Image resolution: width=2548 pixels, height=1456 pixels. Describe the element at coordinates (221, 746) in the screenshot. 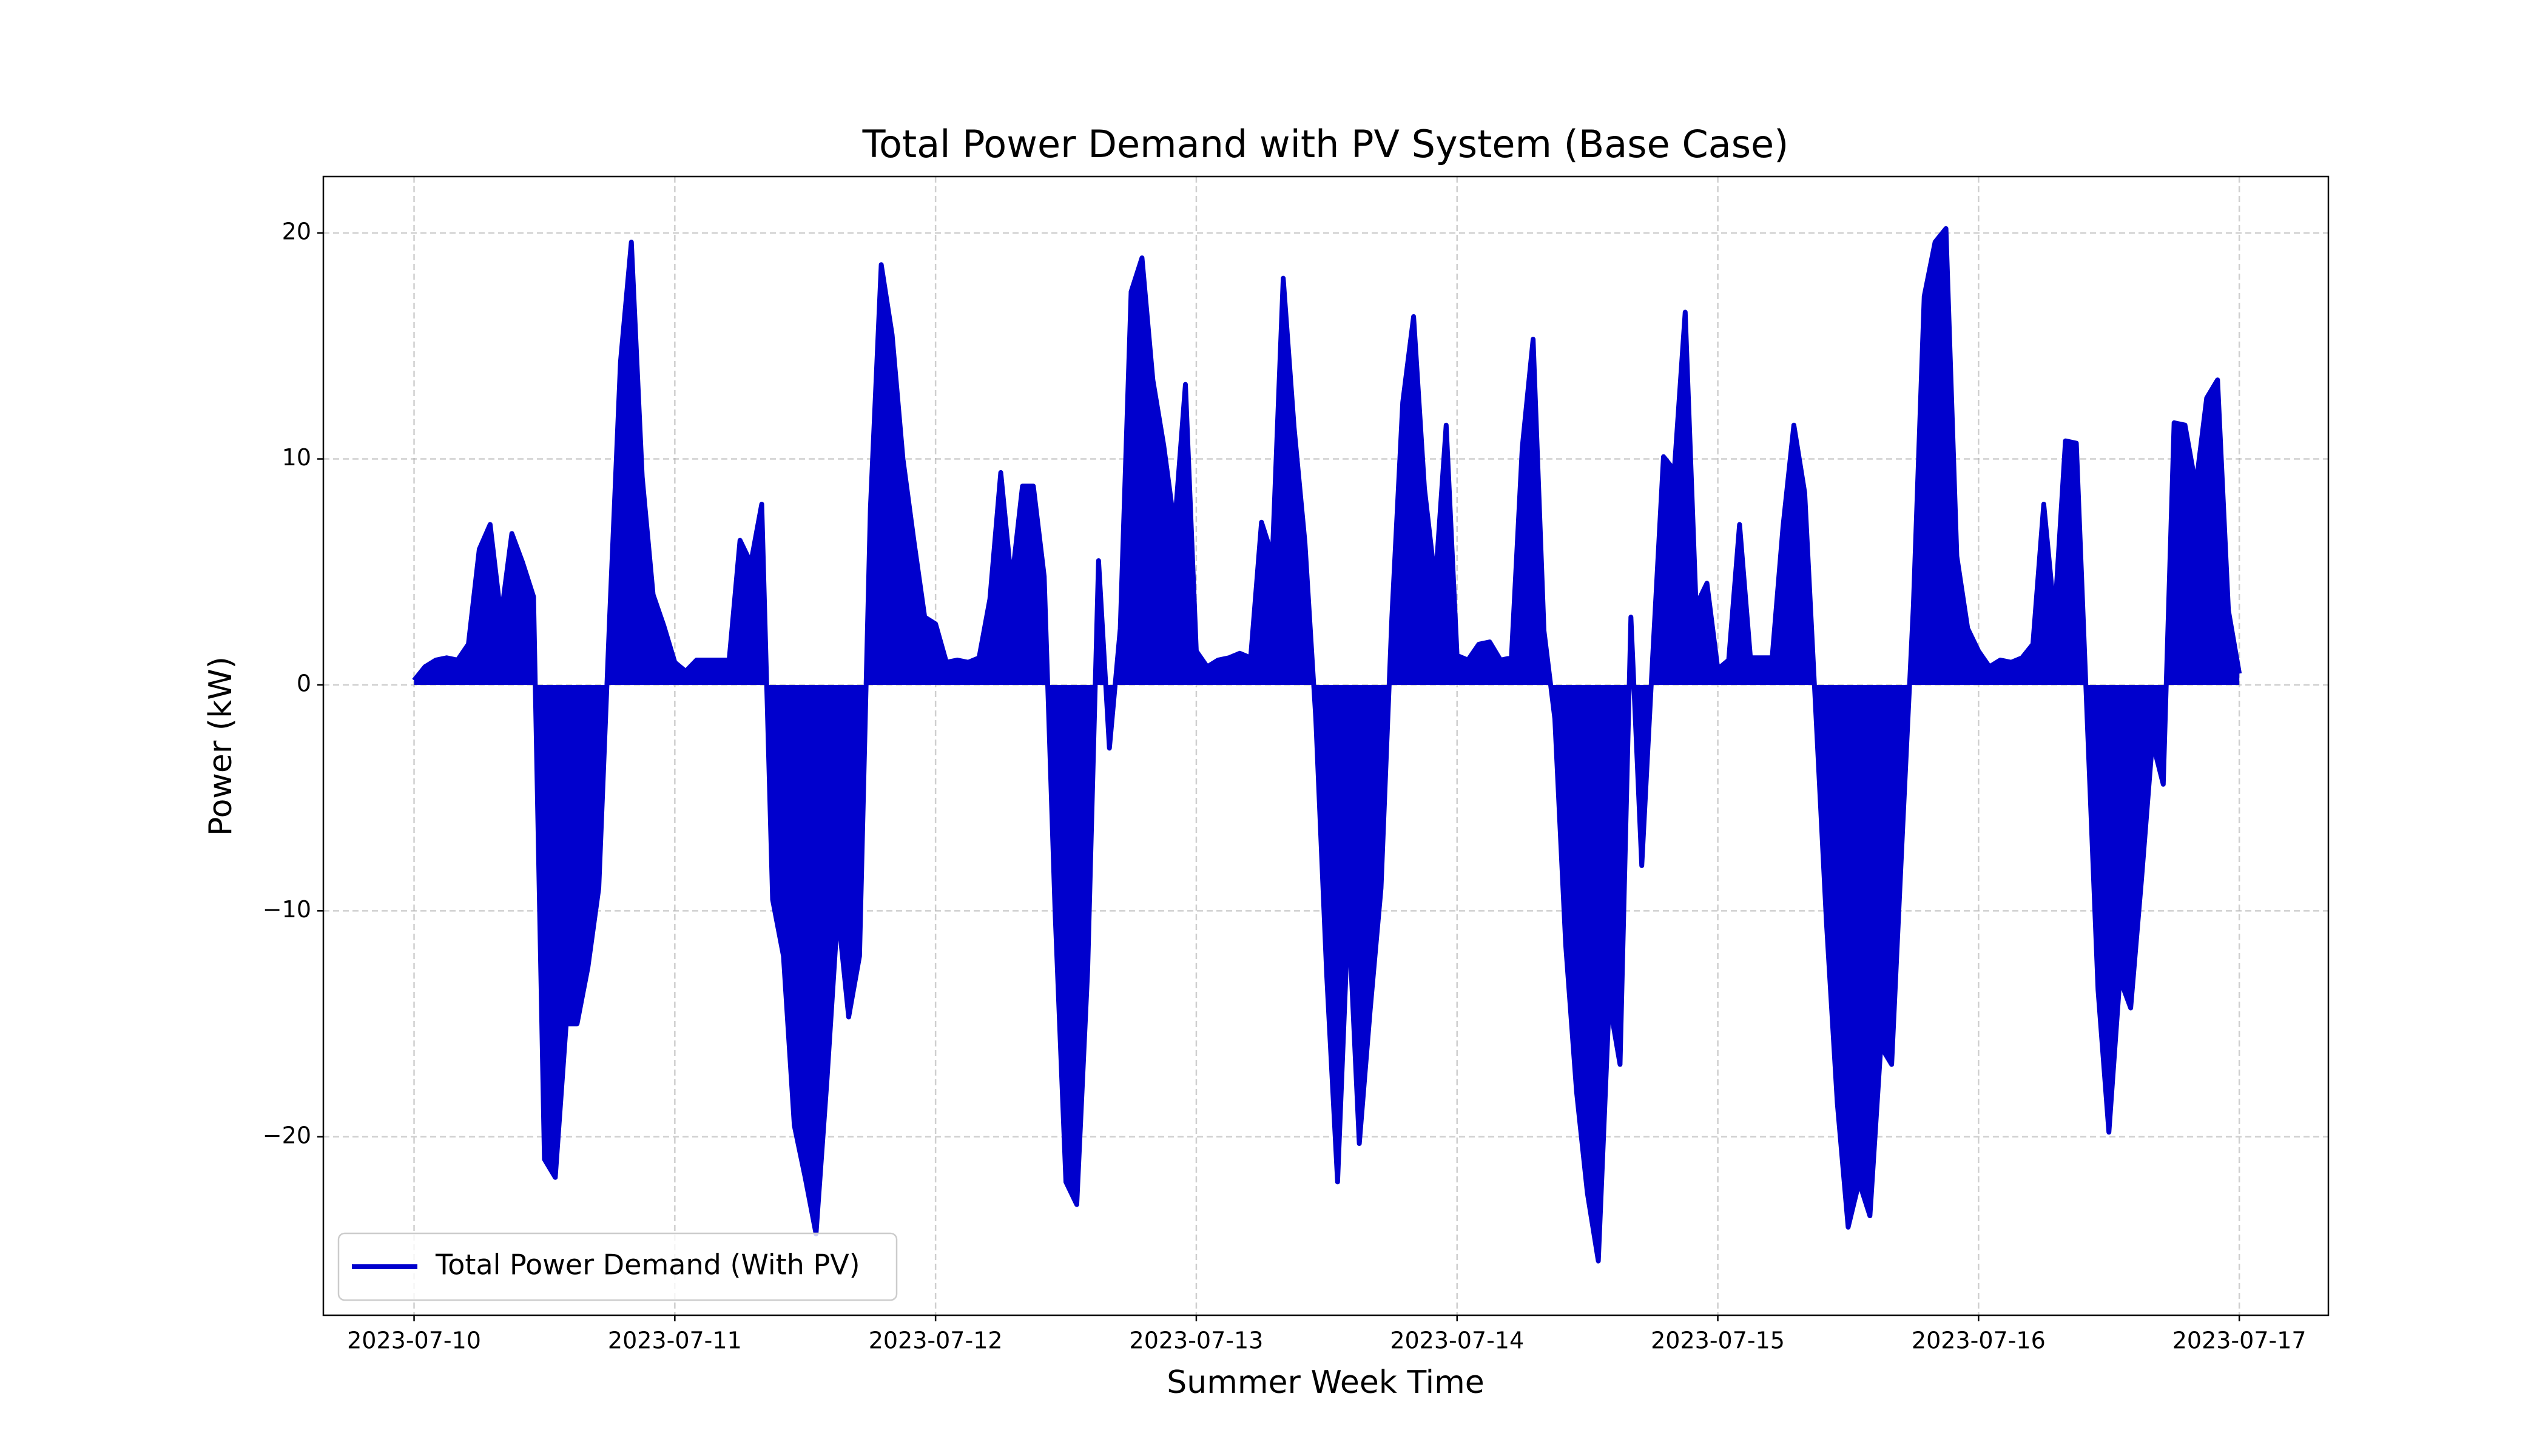

I see `y-axis-label: Power (kW)` at that location.